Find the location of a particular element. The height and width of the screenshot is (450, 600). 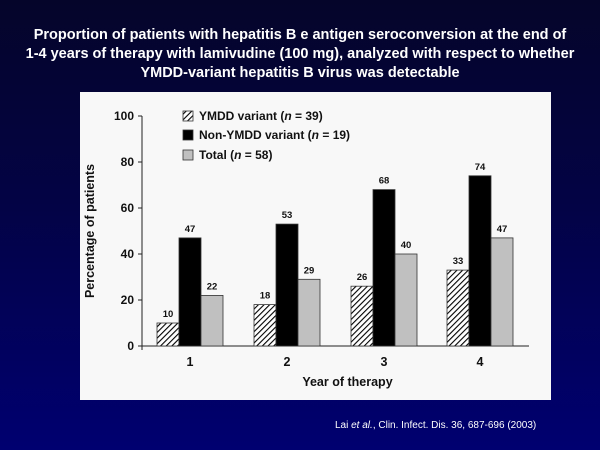

x-tick-label: 3 is located at coordinates (384, 362).